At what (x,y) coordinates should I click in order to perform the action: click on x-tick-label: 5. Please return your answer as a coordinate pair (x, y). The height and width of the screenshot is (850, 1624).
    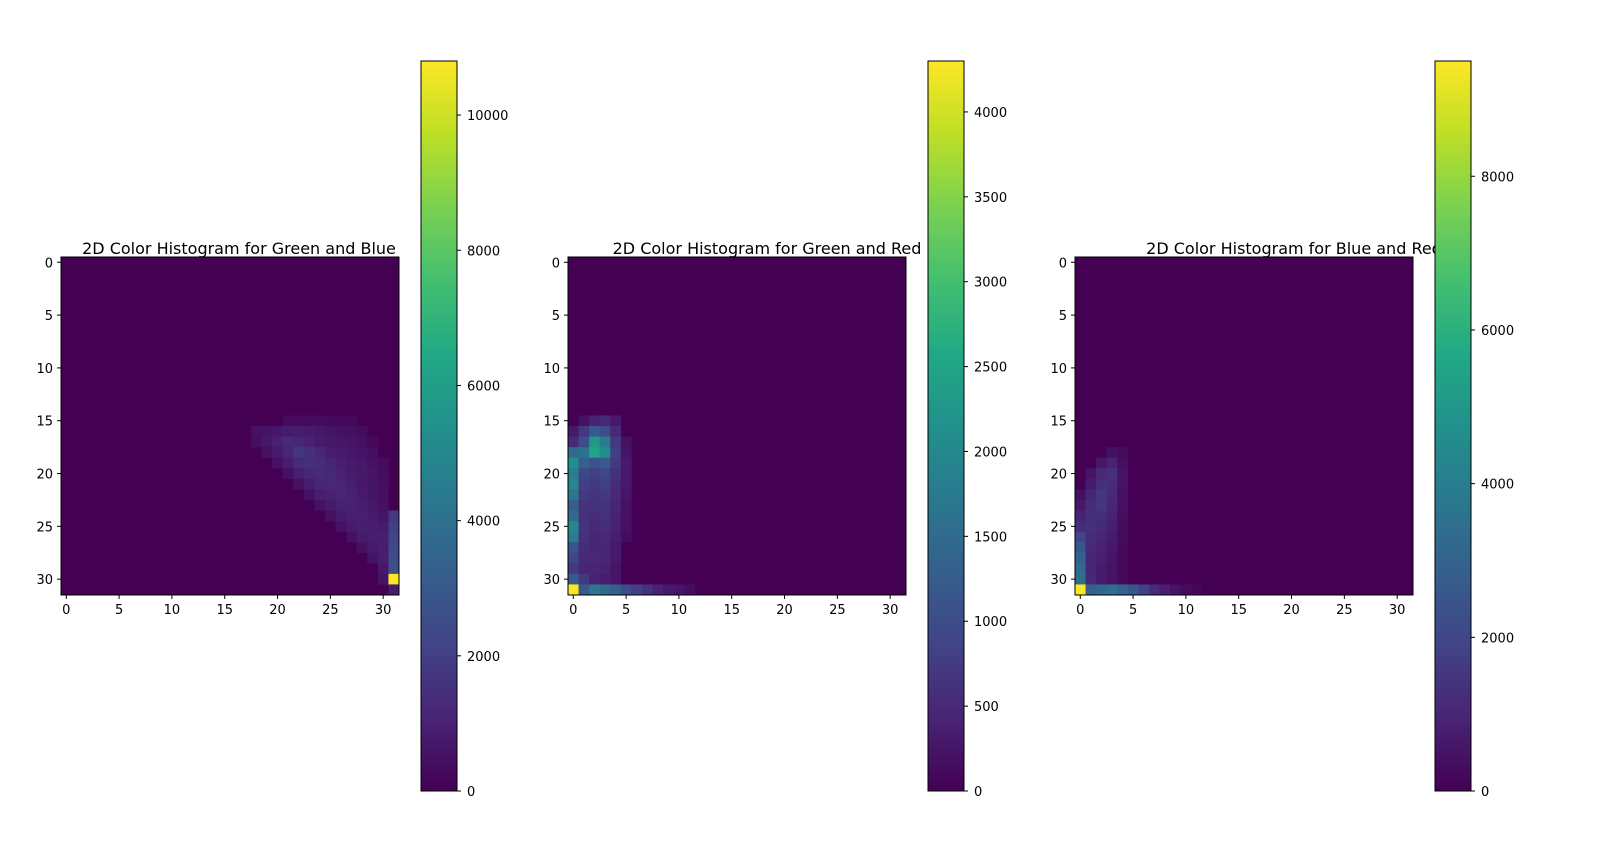
    Looking at the image, I should click on (119, 610).